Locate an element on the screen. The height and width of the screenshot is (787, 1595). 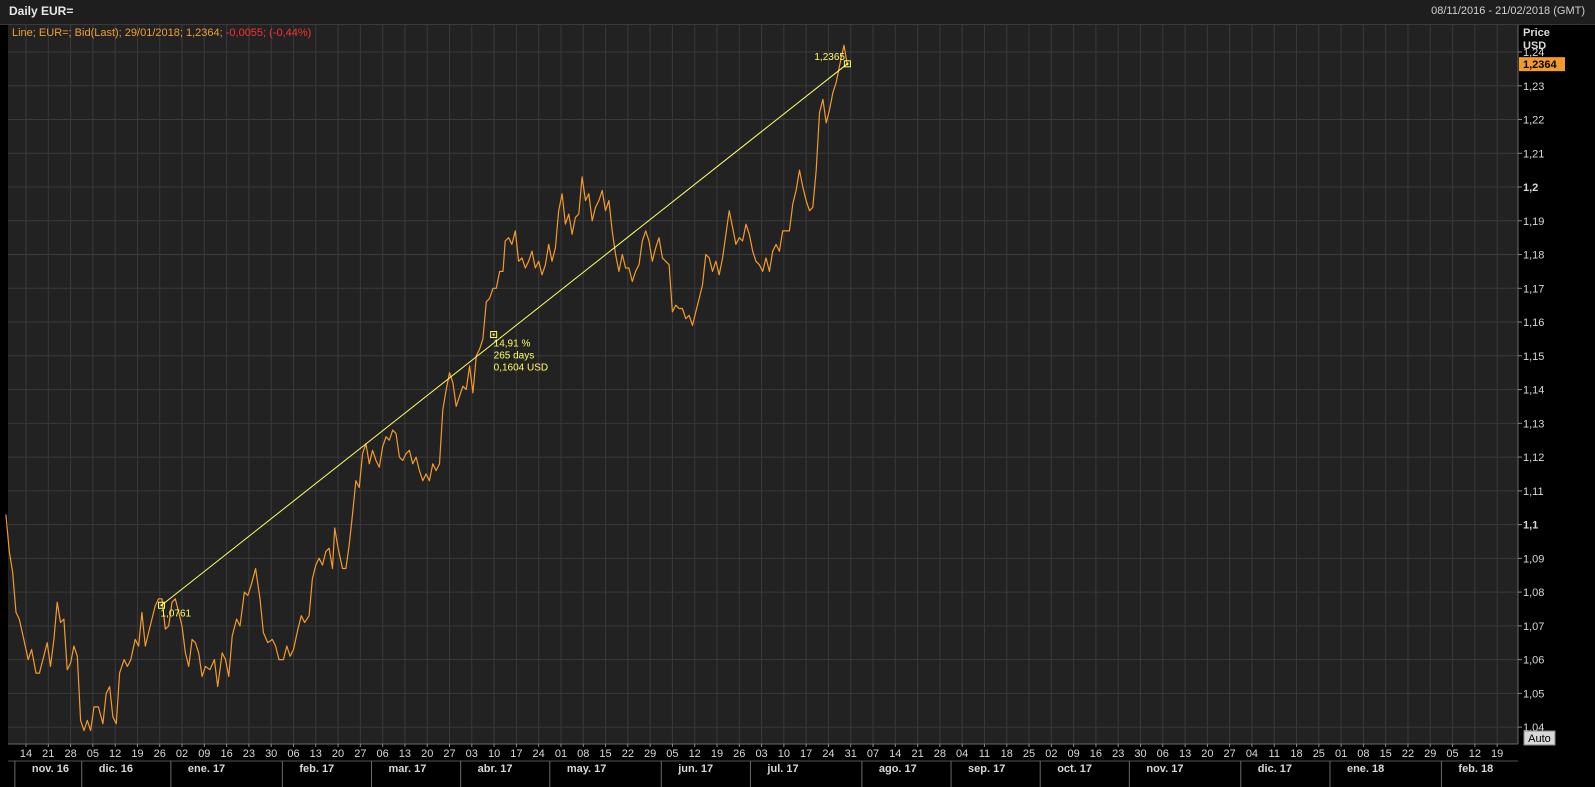
month-label: may. 17 is located at coordinates (587, 769).